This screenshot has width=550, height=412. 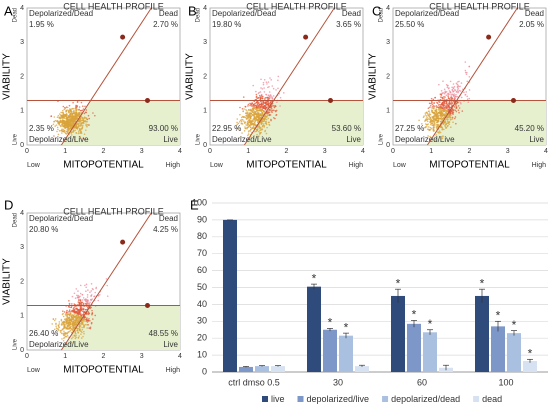 What do you see at coordinates (330, 100) in the screenshot?
I see `gate-handle` at bounding box center [330, 100].